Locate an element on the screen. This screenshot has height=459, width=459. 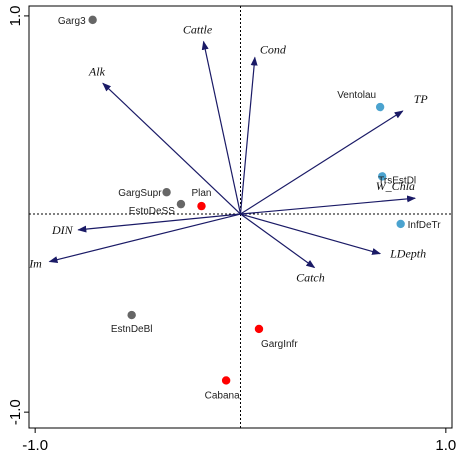
site-point-garg3 is located at coordinates (92, 20).